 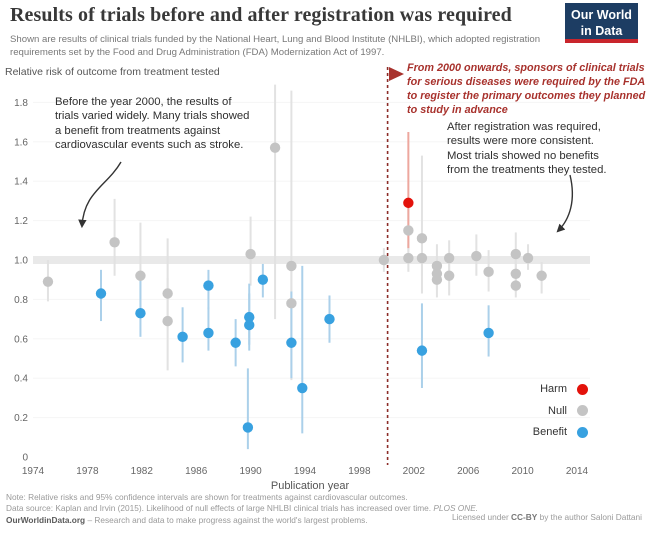 What do you see at coordinates (408, 203) in the screenshot?
I see `trial-point-harm` at bounding box center [408, 203].